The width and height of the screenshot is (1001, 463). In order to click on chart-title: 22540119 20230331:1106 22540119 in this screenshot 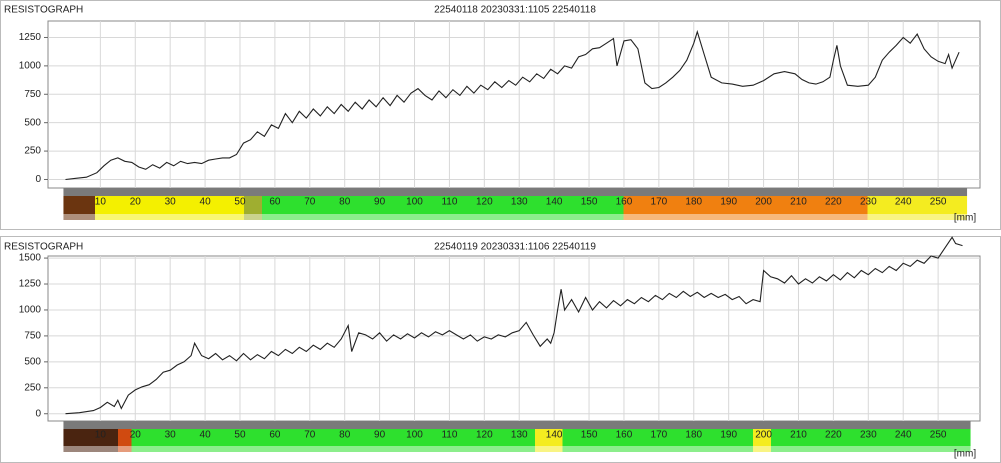, I will do `click(515, 247)`.